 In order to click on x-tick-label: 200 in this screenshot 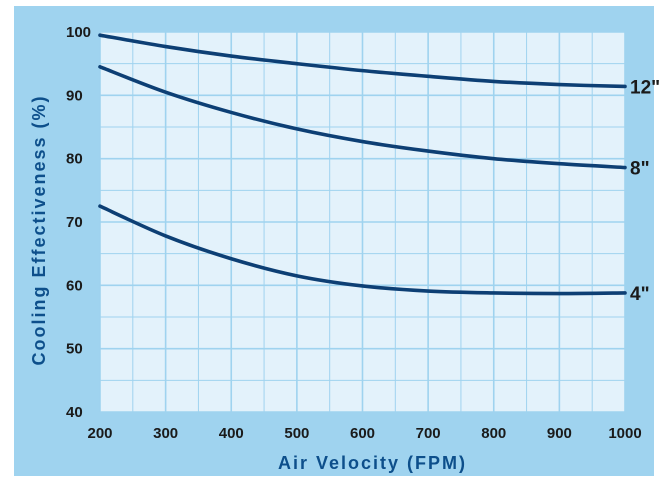, I will do `click(99, 433)`.